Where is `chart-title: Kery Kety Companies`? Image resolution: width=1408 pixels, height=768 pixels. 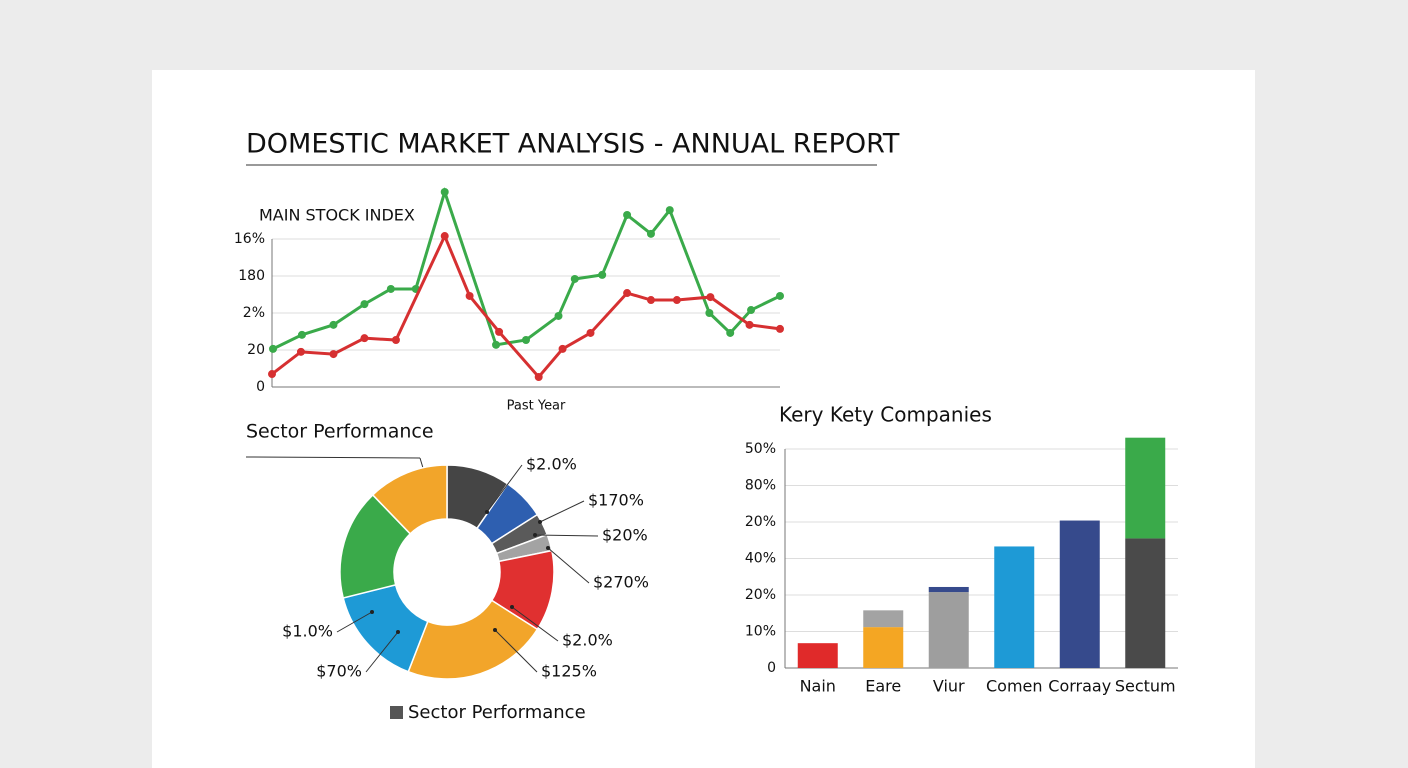
chart-title: Kery Kety Companies is located at coordinates (885, 415).